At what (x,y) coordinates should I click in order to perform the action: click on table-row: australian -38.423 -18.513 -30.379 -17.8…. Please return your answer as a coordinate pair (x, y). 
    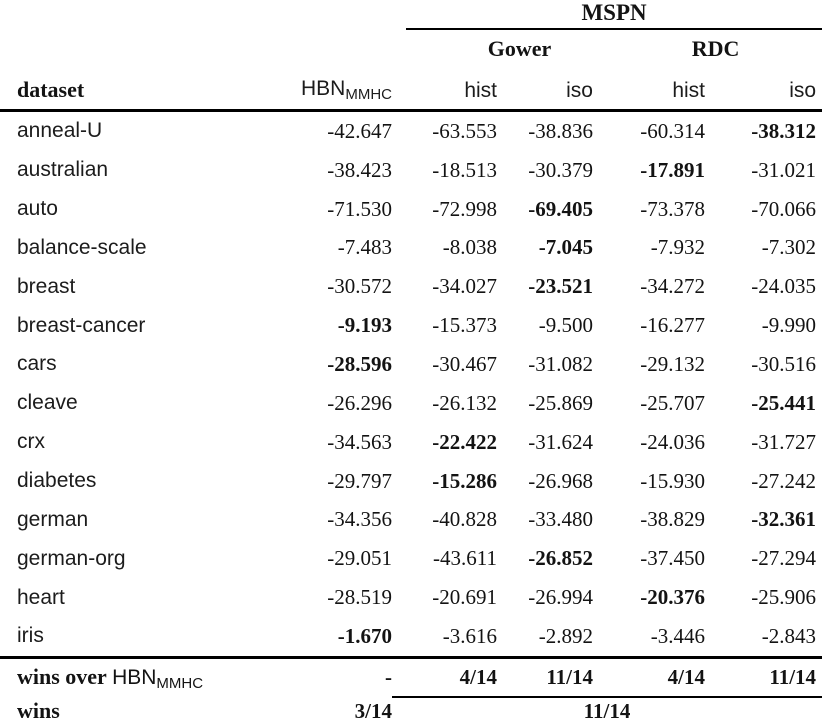
    Looking at the image, I should click on (411, 170).